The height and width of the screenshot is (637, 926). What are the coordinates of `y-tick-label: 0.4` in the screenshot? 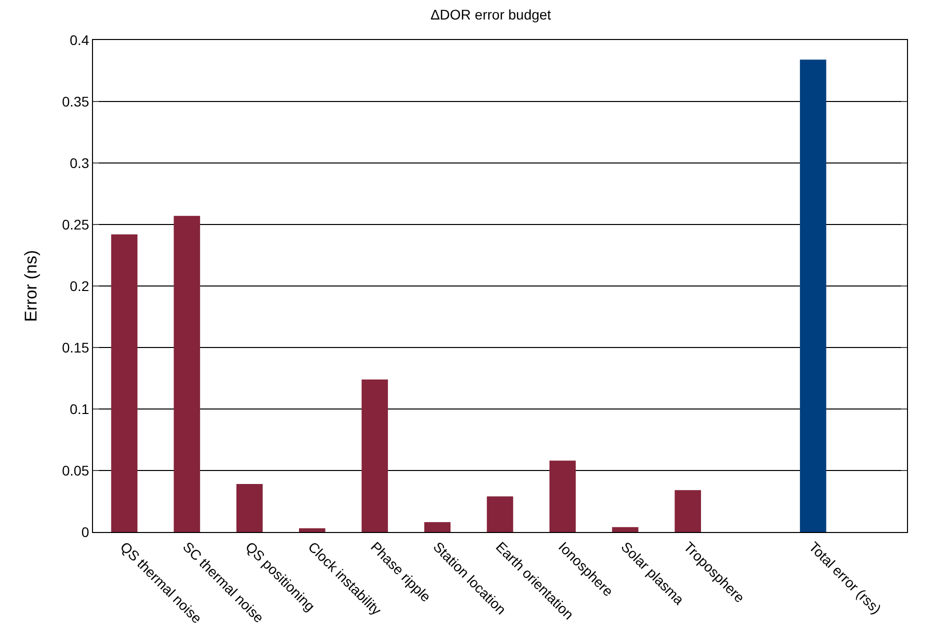 It's located at (80, 40).